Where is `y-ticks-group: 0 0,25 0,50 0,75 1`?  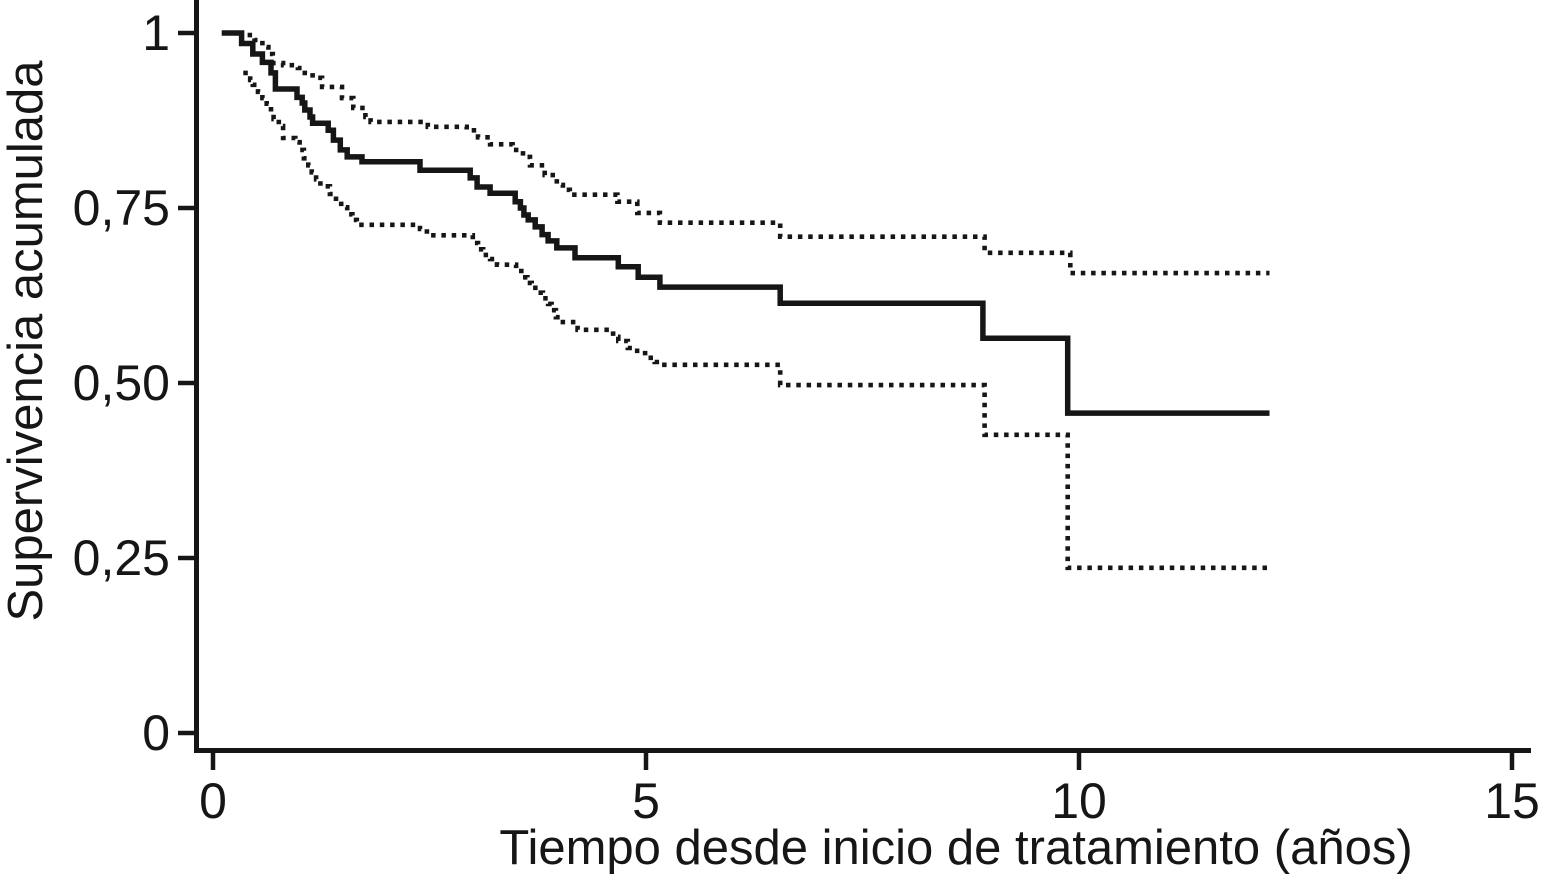
y-ticks-group: 0 0,25 0,50 0,75 1 is located at coordinates (133, 383).